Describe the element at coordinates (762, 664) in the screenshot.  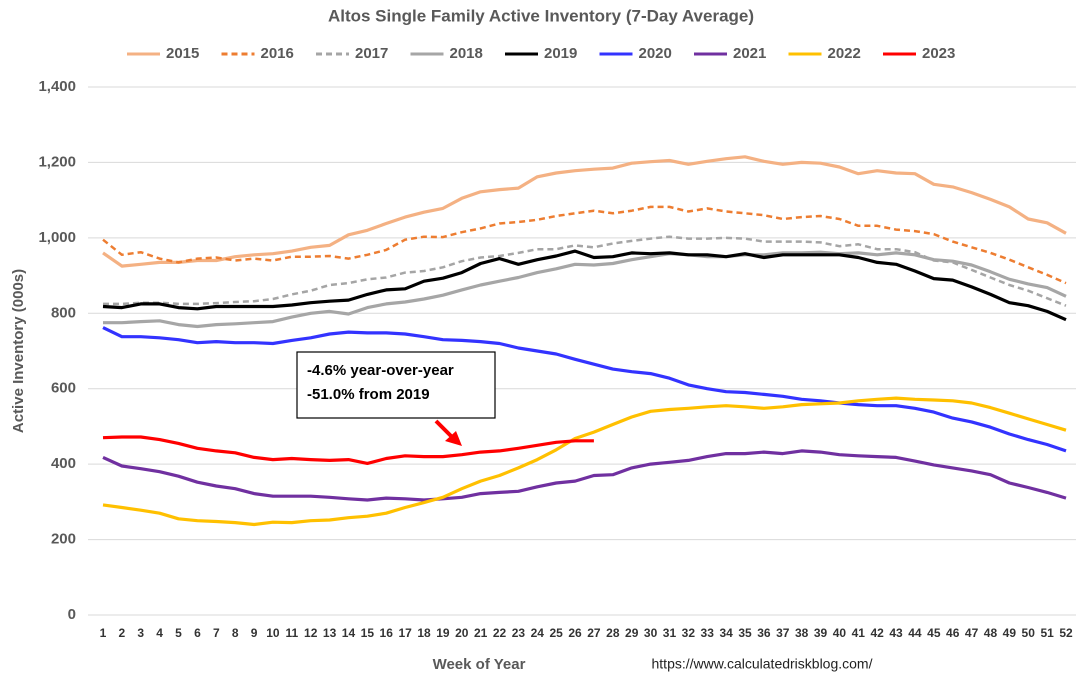
I see `source: https://www.calculatedriskblog.com/` at that location.